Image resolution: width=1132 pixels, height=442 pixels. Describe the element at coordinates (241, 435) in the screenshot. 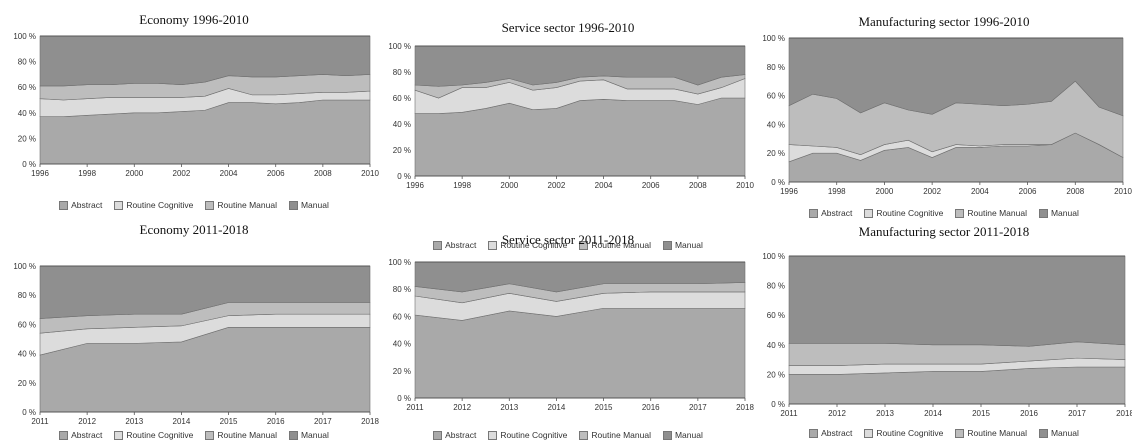

I see `legend-item: Routine Manual` at that location.